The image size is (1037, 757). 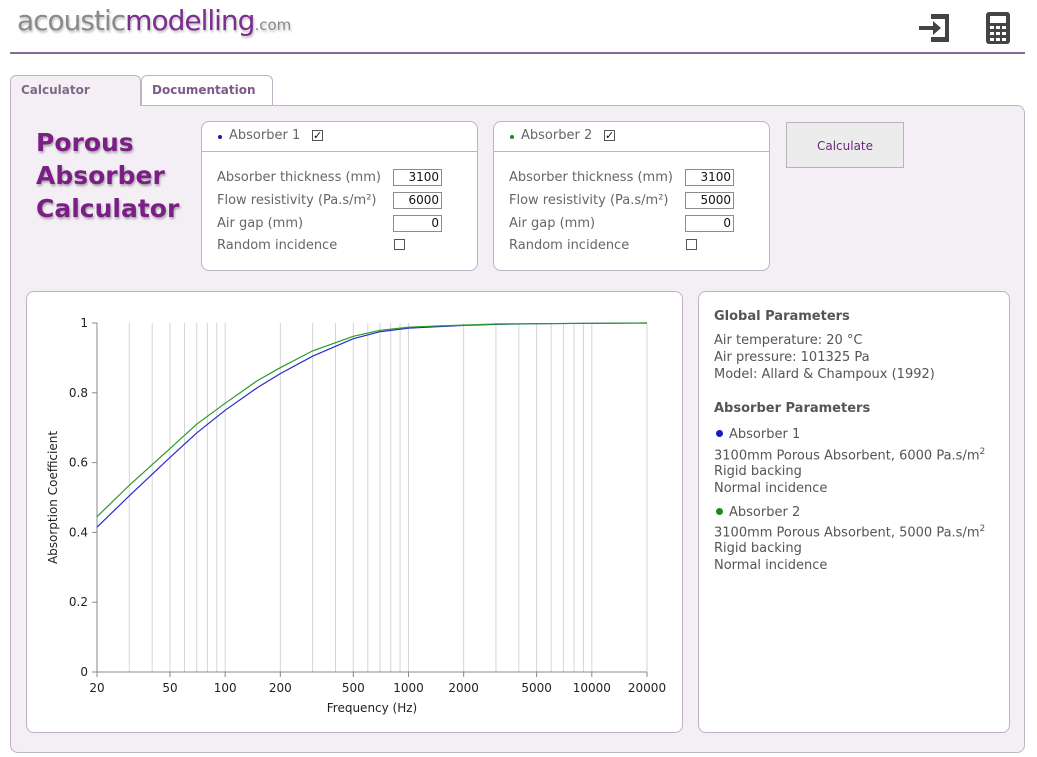 I want to click on calculate-button: Calculate, so click(x=845, y=145).